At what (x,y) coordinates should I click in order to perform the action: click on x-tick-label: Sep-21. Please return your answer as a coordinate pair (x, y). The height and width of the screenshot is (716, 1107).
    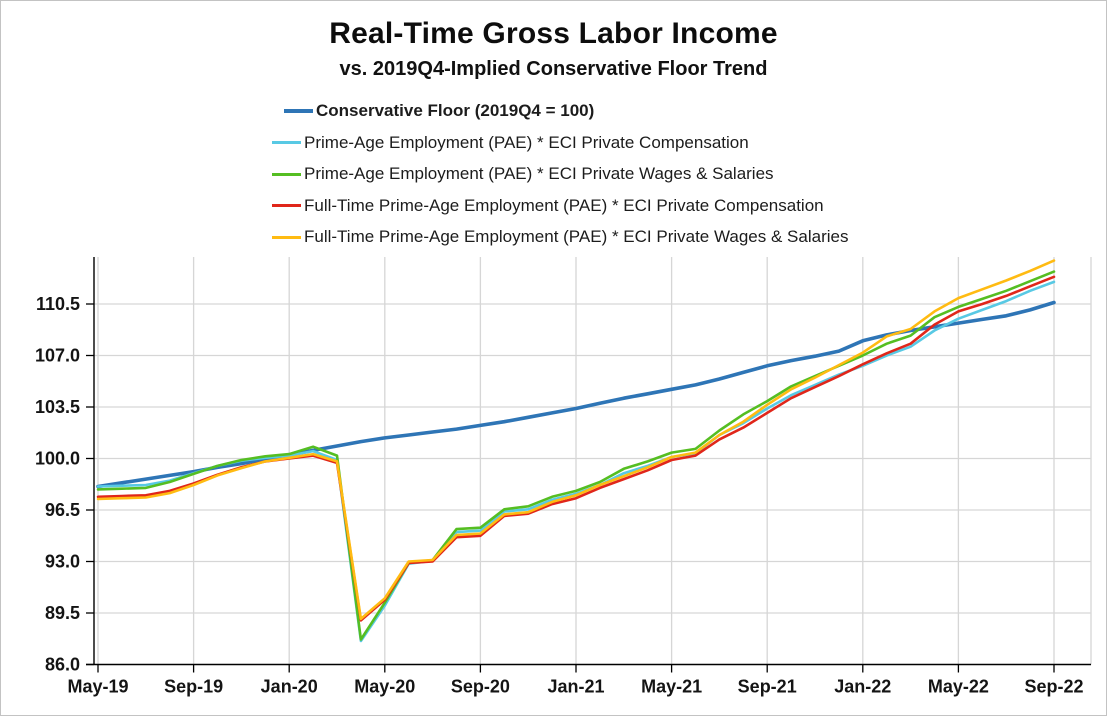
    Looking at the image, I should click on (767, 687).